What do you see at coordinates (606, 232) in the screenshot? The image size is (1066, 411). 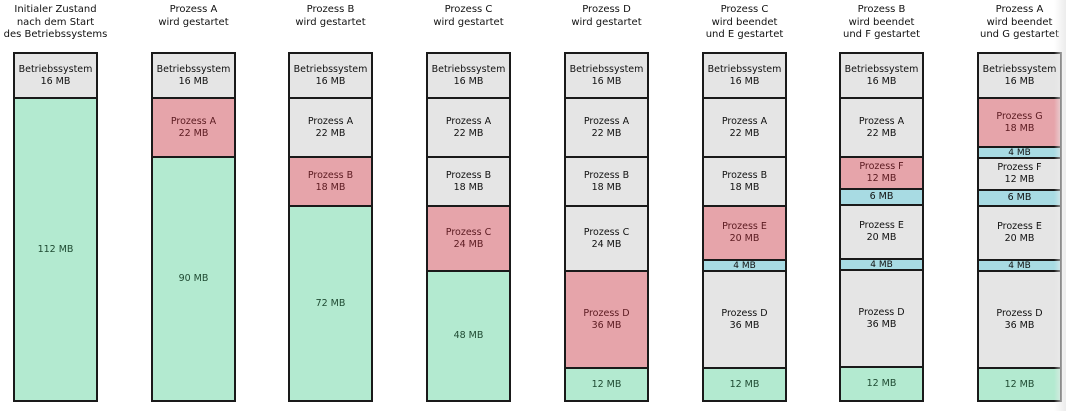 I see `block-label: Prozess C` at bounding box center [606, 232].